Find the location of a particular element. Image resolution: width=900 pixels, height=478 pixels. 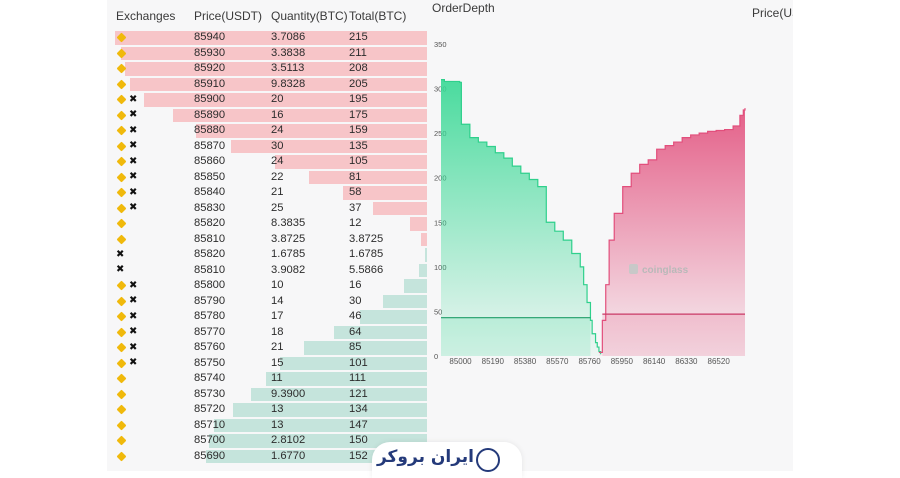

orderbook-row: 85700 2.8102 150 is located at coordinates (268, 441).